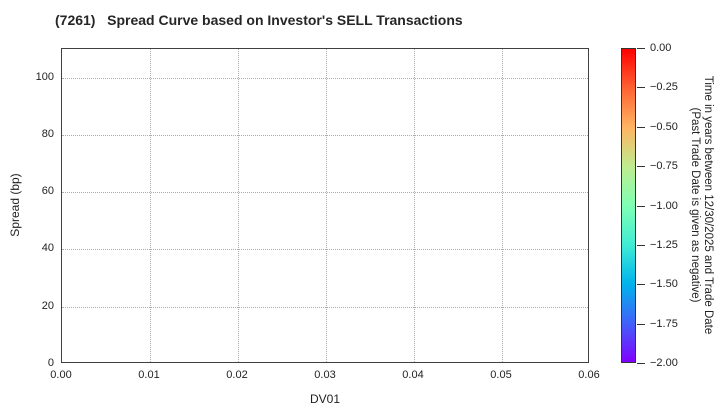 Image resolution: width=720 pixels, height=420 pixels. I want to click on y-axis-label: Spread (bp), so click(15, 205).